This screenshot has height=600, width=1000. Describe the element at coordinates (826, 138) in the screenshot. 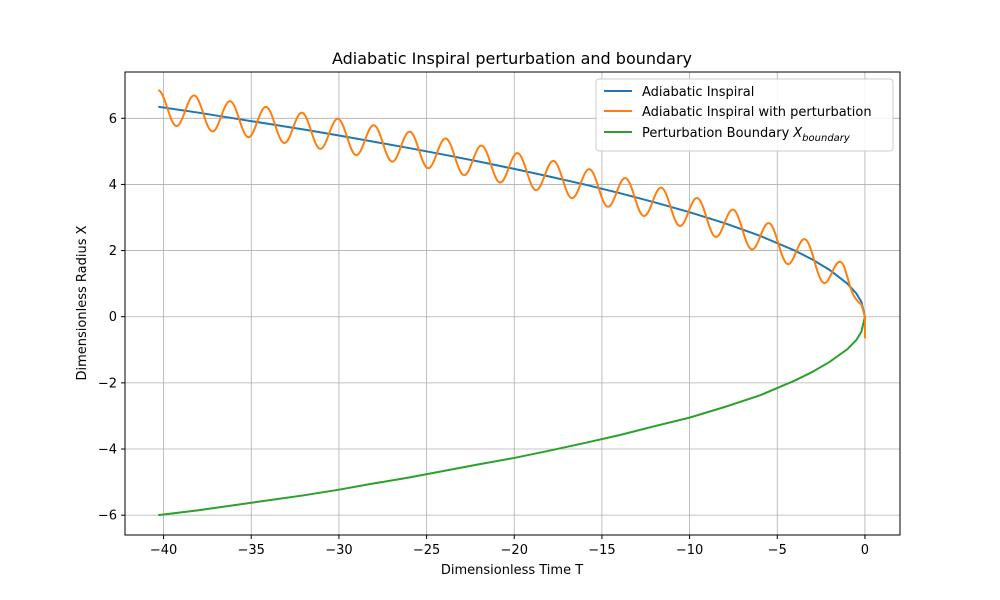

I see `legend-label-boundary-subscript: boundary` at that location.